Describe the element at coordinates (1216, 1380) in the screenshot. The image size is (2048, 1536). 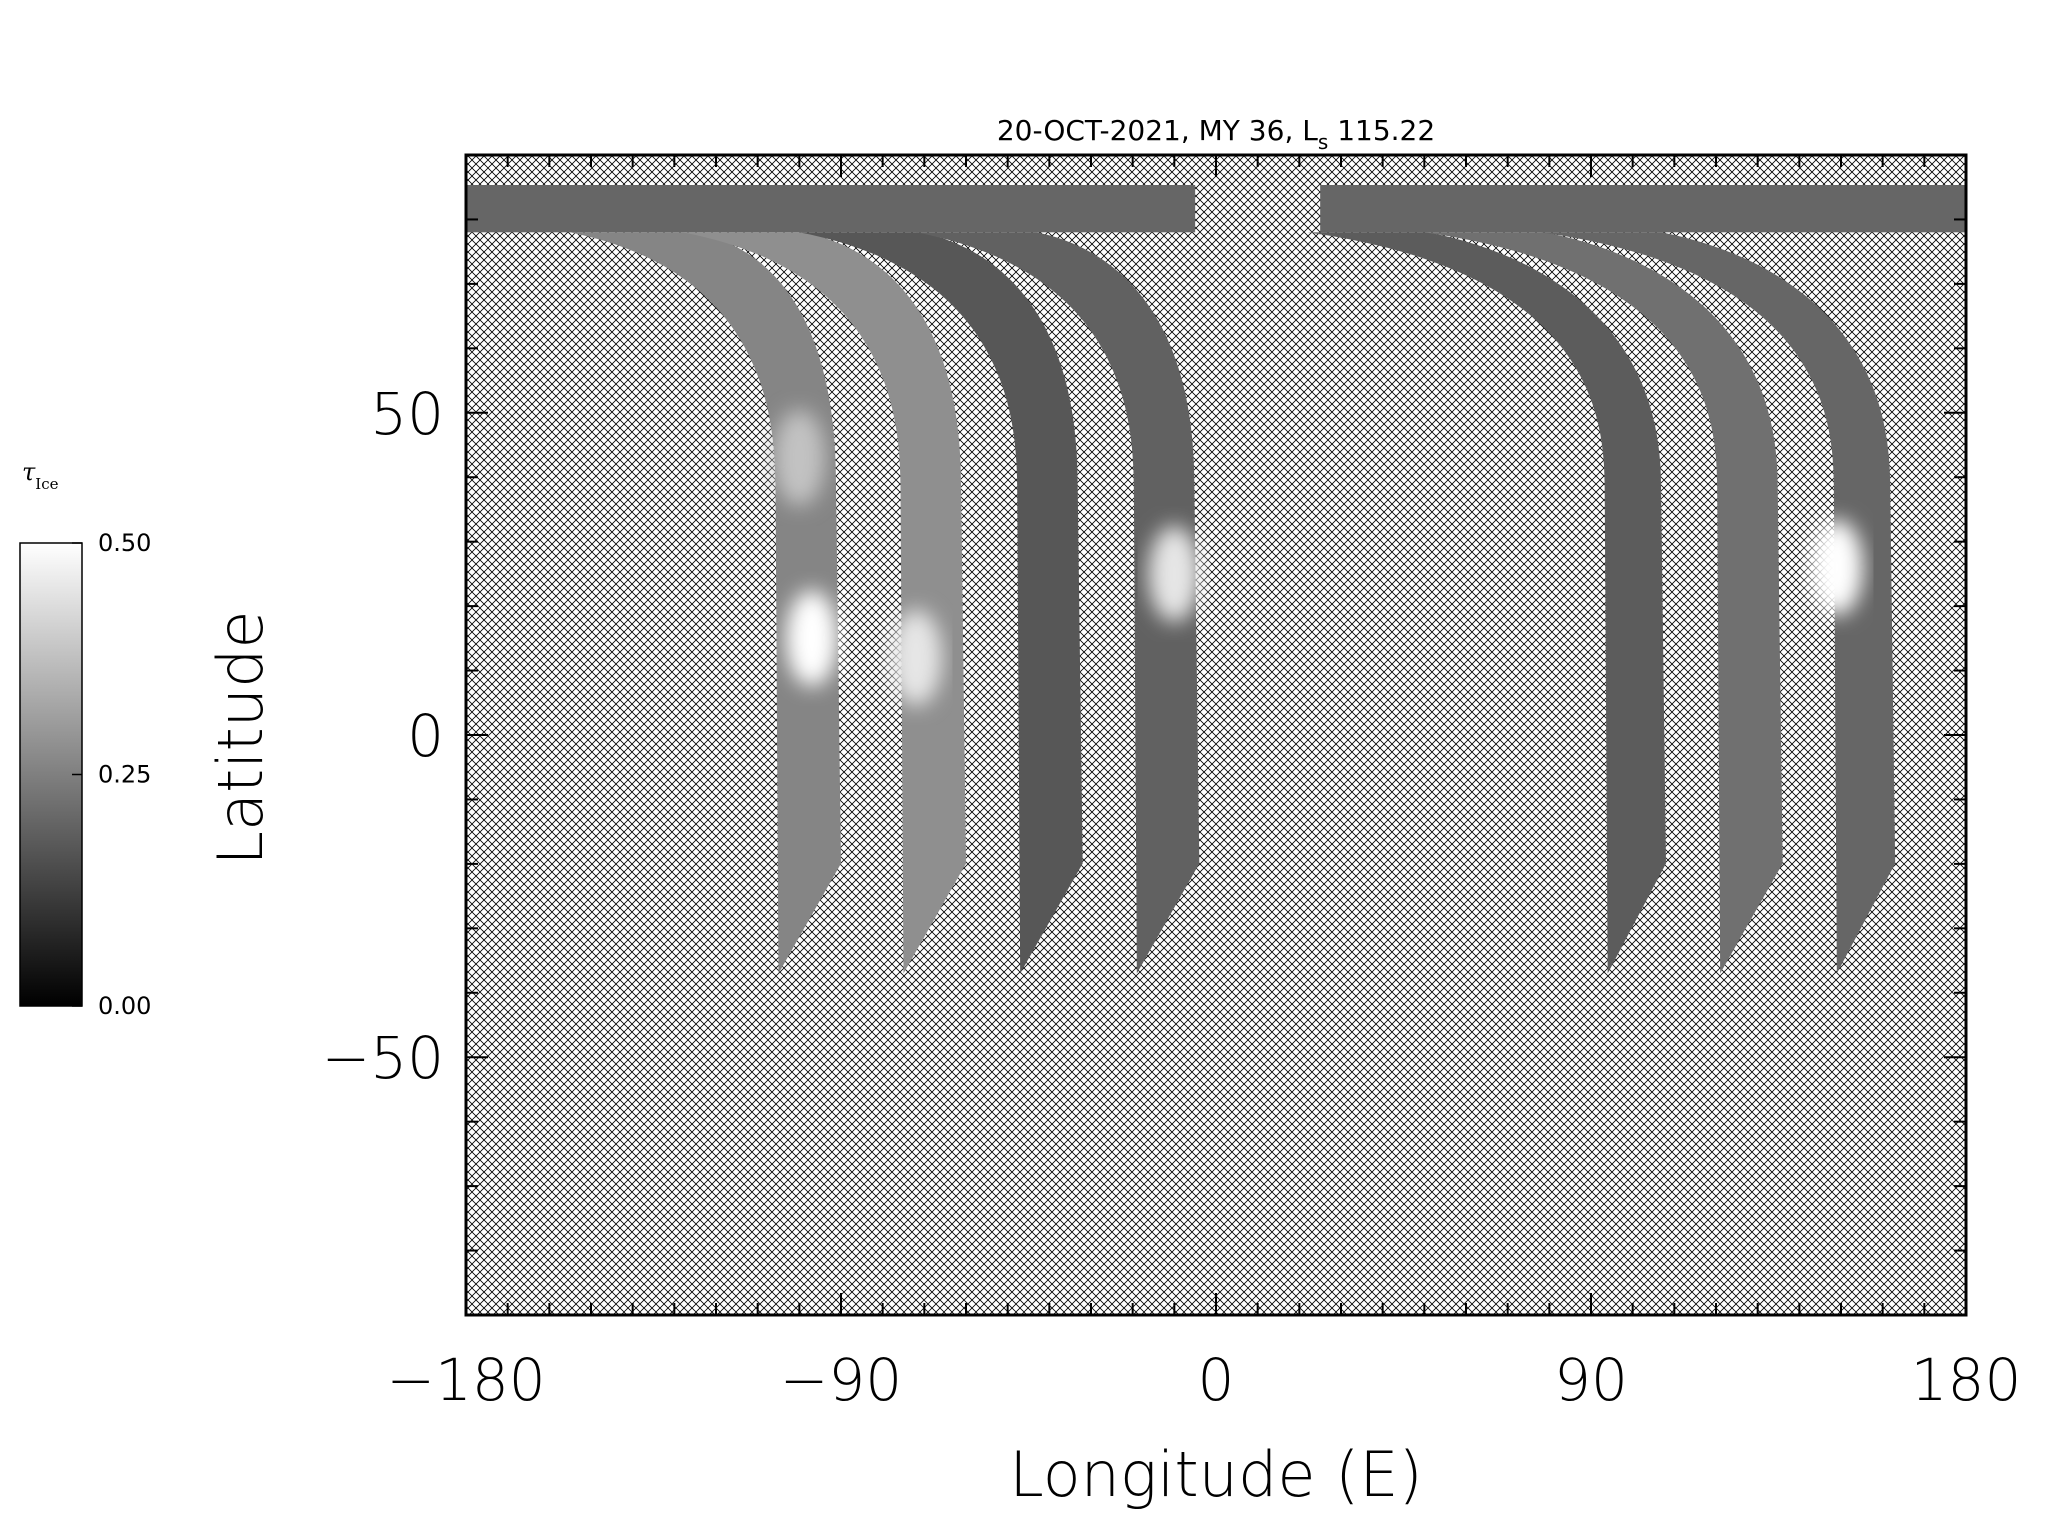
I see `x-tick-label: 0` at that location.